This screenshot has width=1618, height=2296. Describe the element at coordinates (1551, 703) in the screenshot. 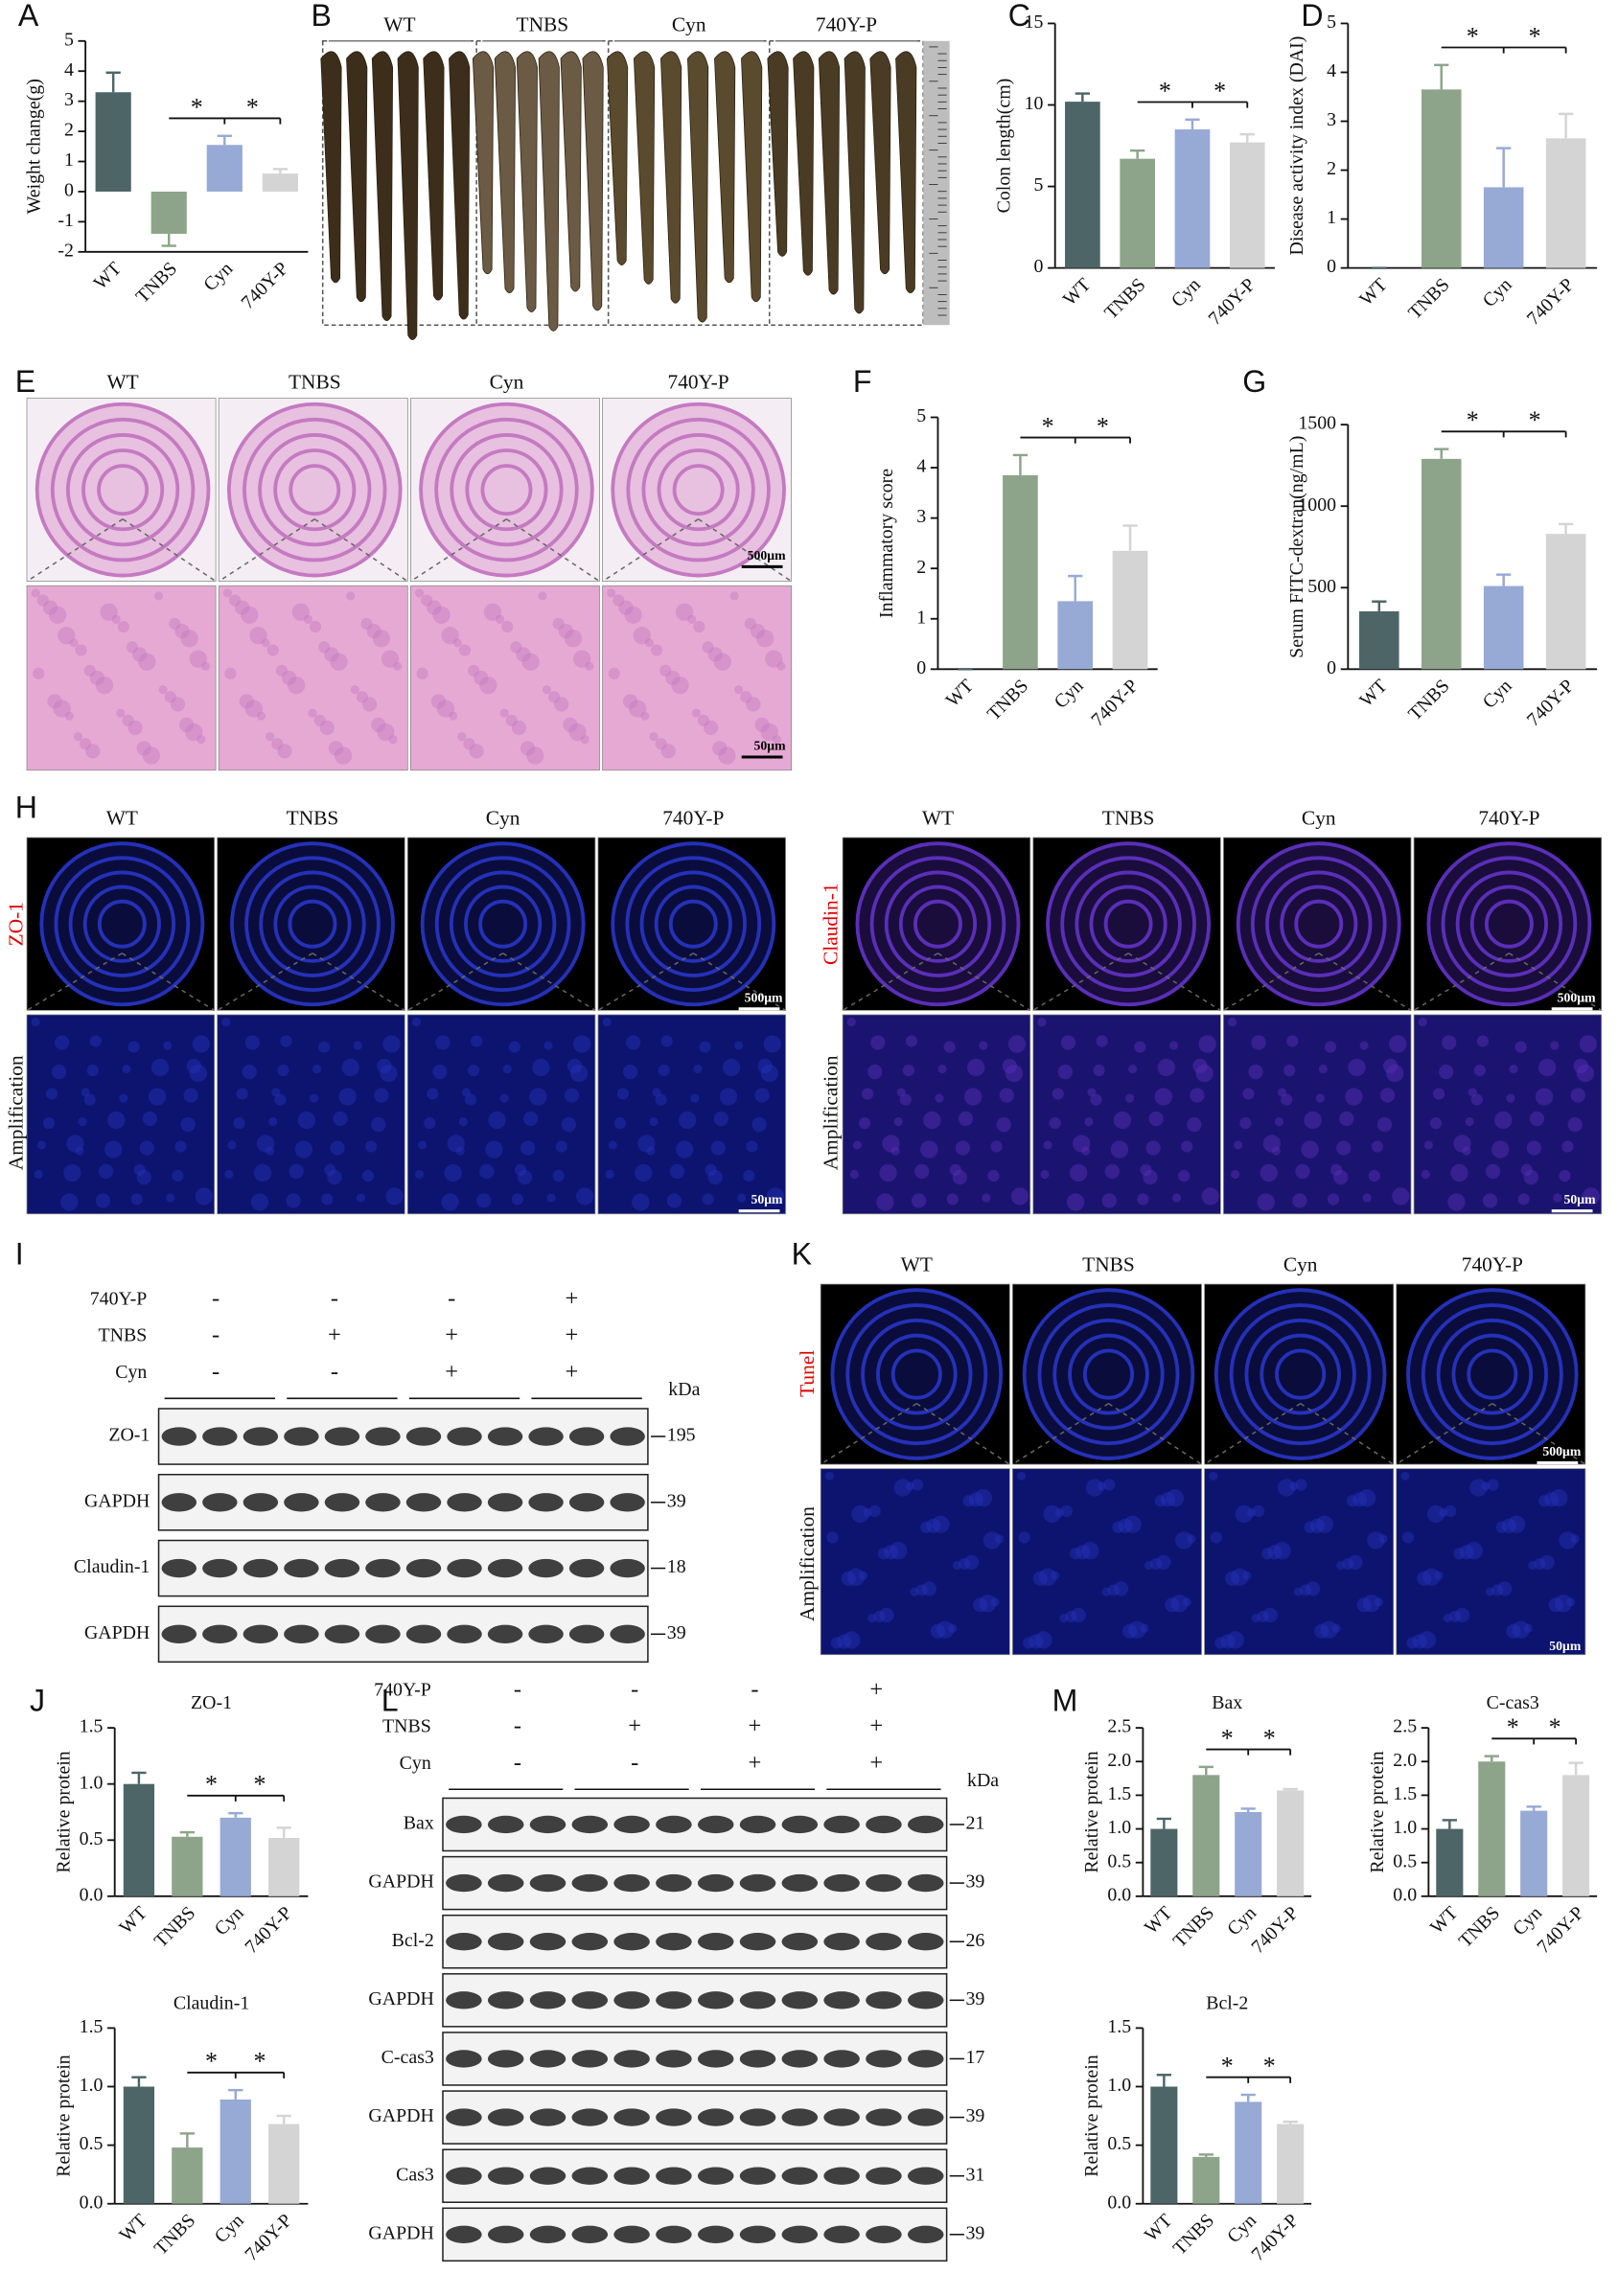

I see `x-tick-label: 740Y-P` at that location.